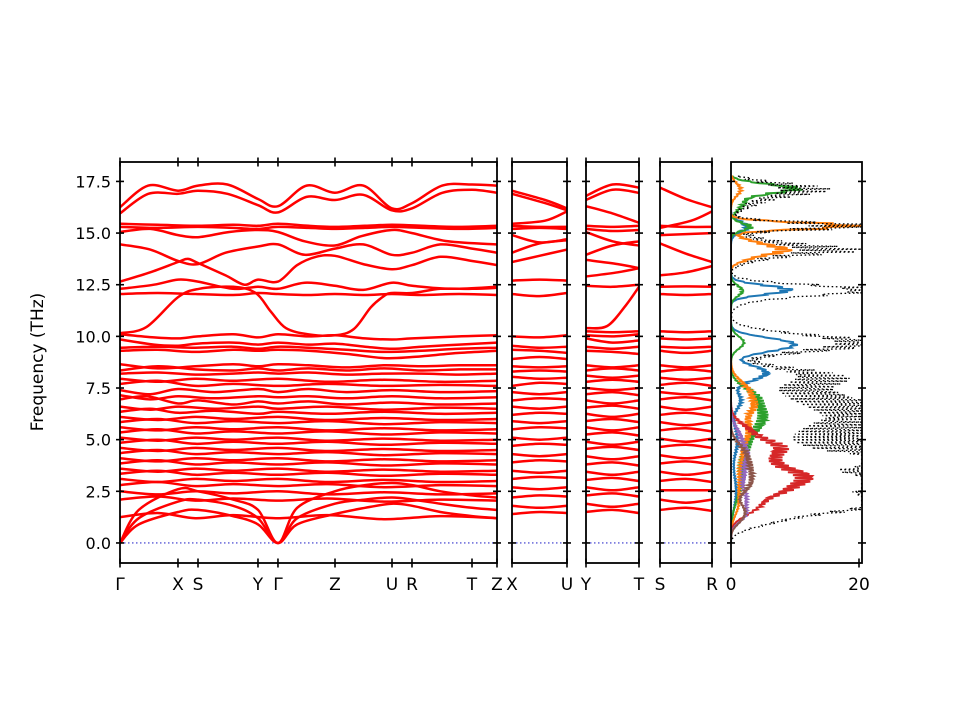  I want to click on ytick-label: 5.0, so click(98, 440).